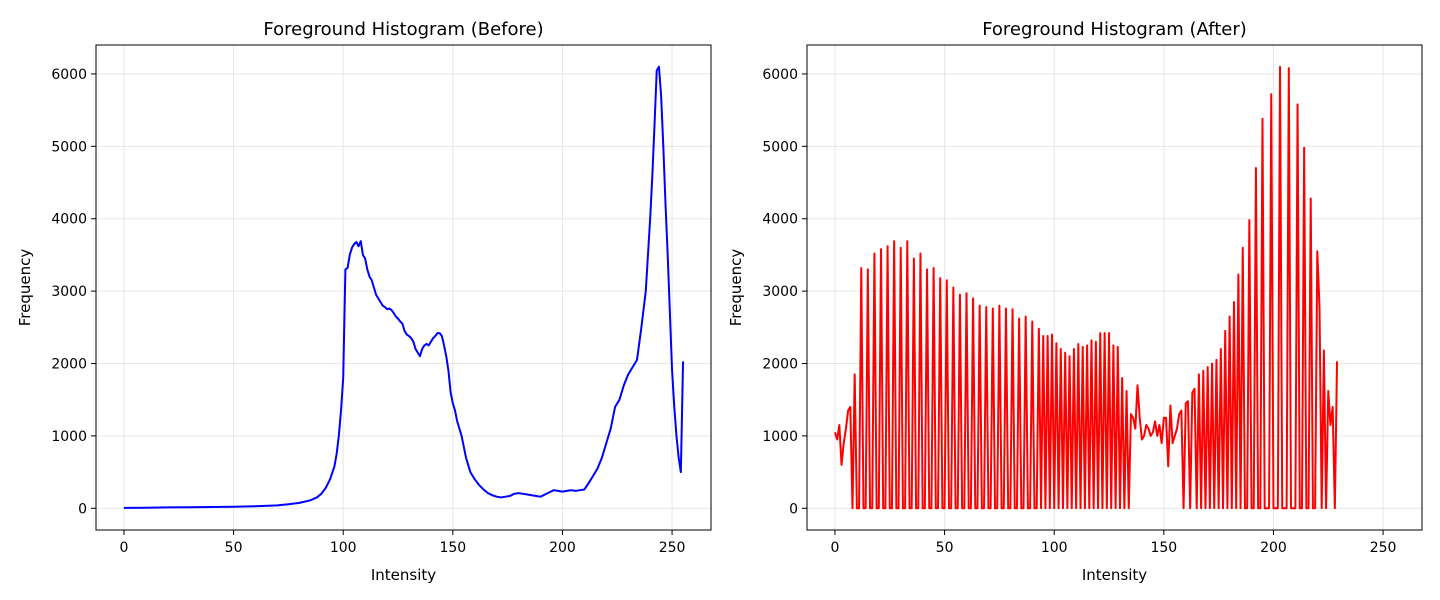 The image size is (1440, 600). I want to click on y-tick-label-before: 0, so click(82, 509).